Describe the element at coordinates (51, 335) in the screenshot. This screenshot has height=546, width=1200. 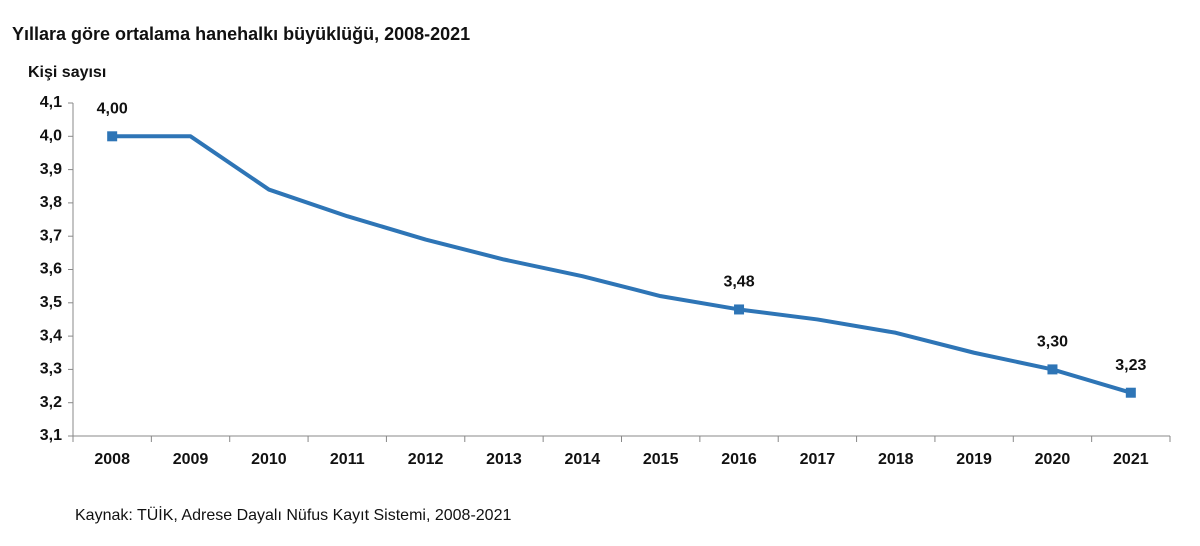
I see `y-tick-label: 3,4` at that location.